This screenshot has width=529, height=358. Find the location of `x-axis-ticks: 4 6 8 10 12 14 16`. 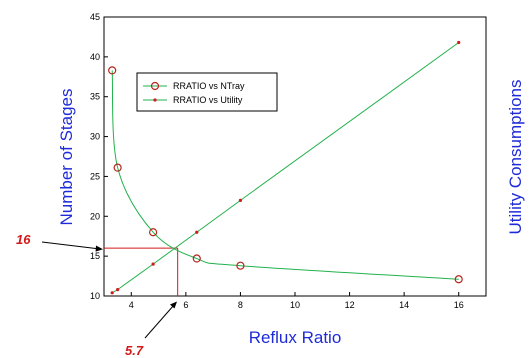

x-axis-ticks: 4 6 8 10 12 14 16 is located at coordinates (296, 301).